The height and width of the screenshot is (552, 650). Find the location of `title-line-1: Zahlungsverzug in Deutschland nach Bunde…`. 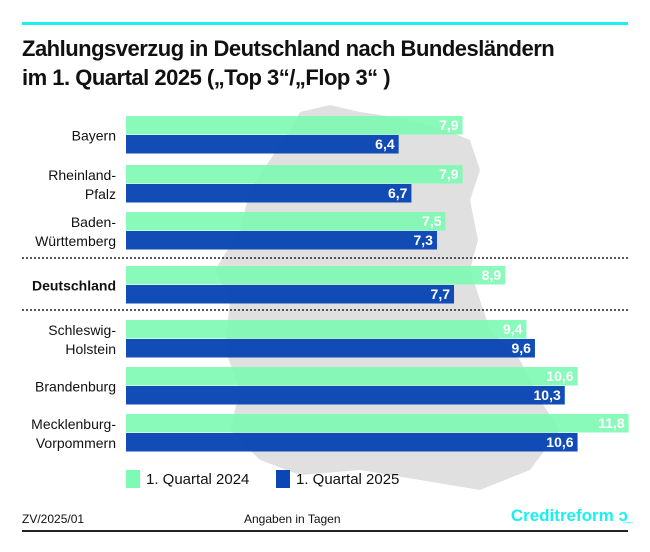

title-line-1: Zahlungsverzug in Deutschland nach Bunde… is located at coordinates (288, 48).